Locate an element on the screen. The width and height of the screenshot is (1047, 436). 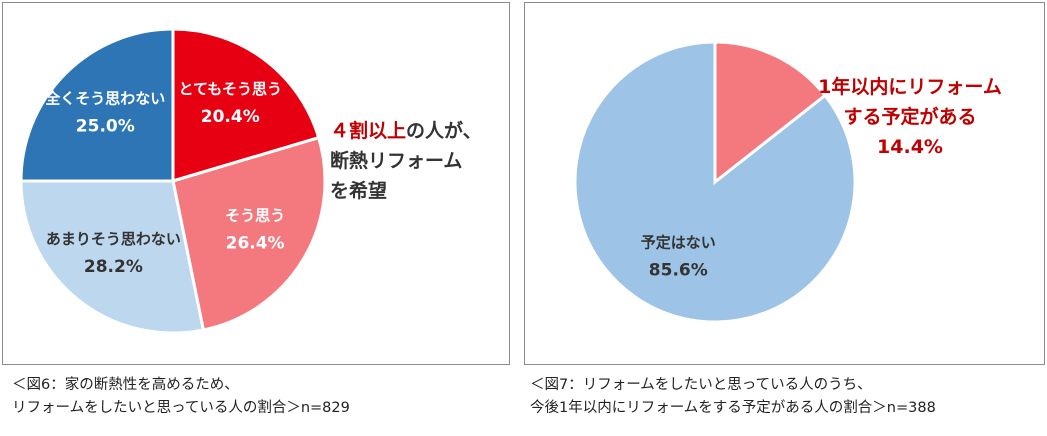
pie1-slice-1-name: 予定はない is located at coordinates (678, 243).